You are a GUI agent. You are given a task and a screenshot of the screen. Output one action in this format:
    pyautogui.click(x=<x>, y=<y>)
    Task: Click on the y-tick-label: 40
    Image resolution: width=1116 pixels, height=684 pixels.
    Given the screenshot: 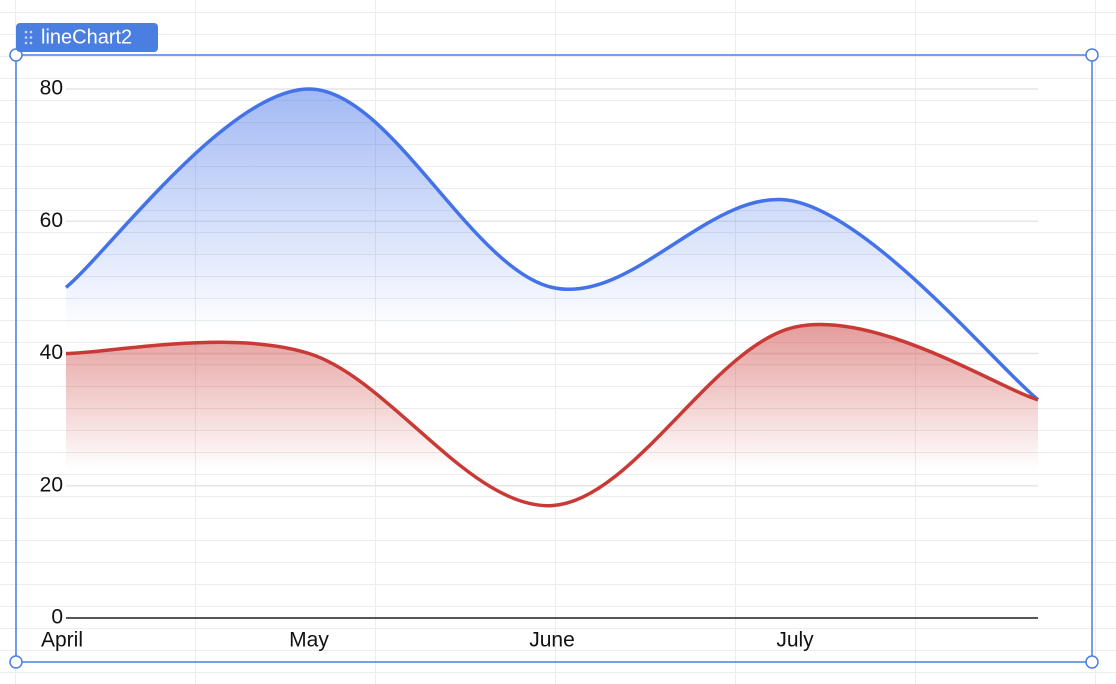 What is the action you would take?
    pyautogui.click(x=51, y=352)
    